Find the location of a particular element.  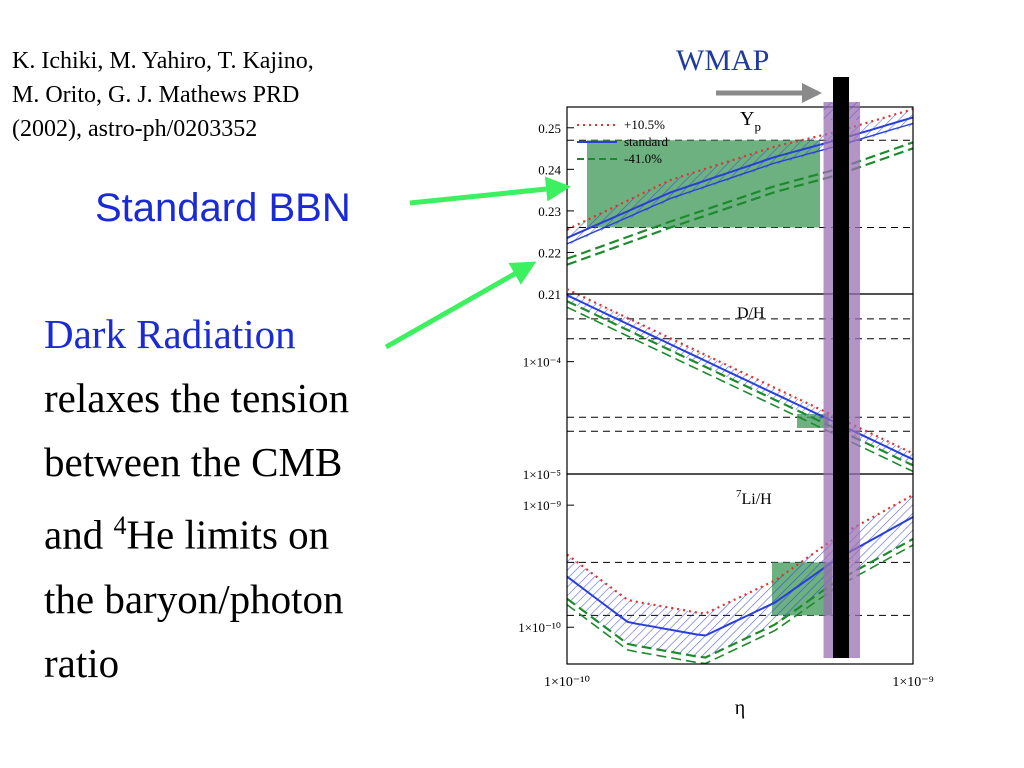

citation-line: (2002), astro-ph/0203352 is located at coordinates (135, 129).